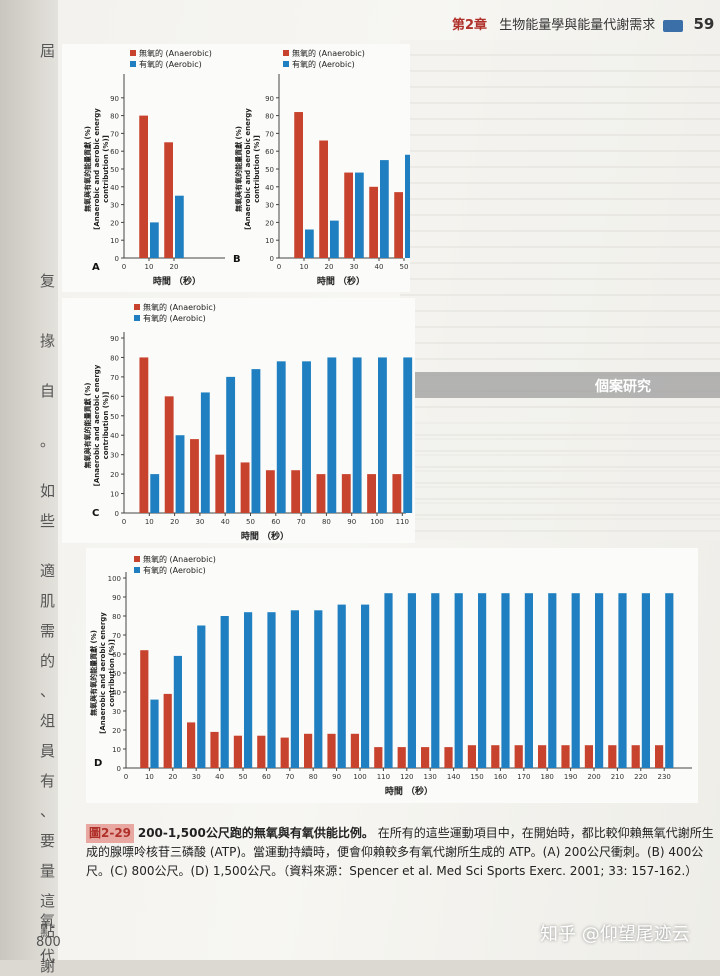  Describe the element at coordinates (237, 259) in the screenshot. I see `panel-letter: B` at that location.